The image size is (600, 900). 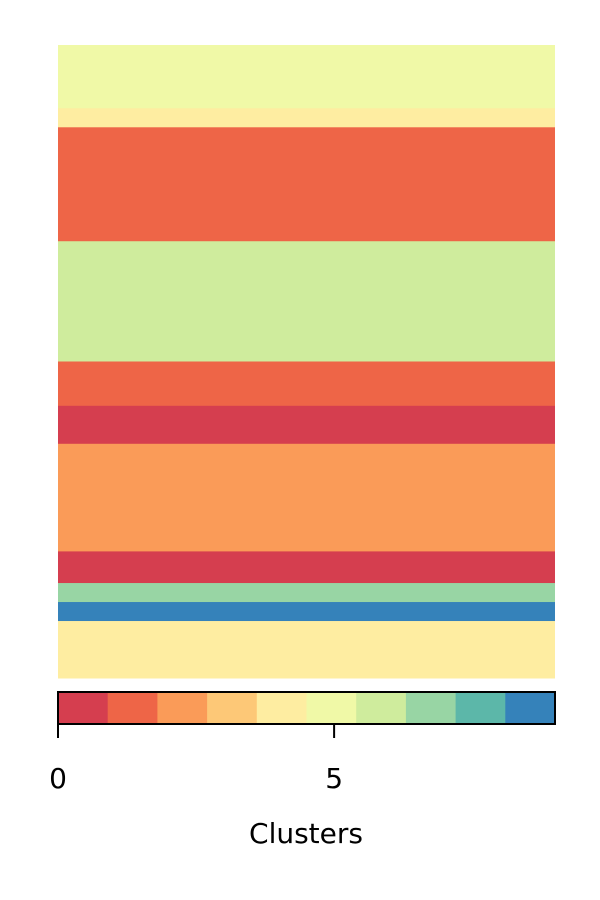 I want to click on colorbar-tick-label-0: 0, so click(x=58, y=778).